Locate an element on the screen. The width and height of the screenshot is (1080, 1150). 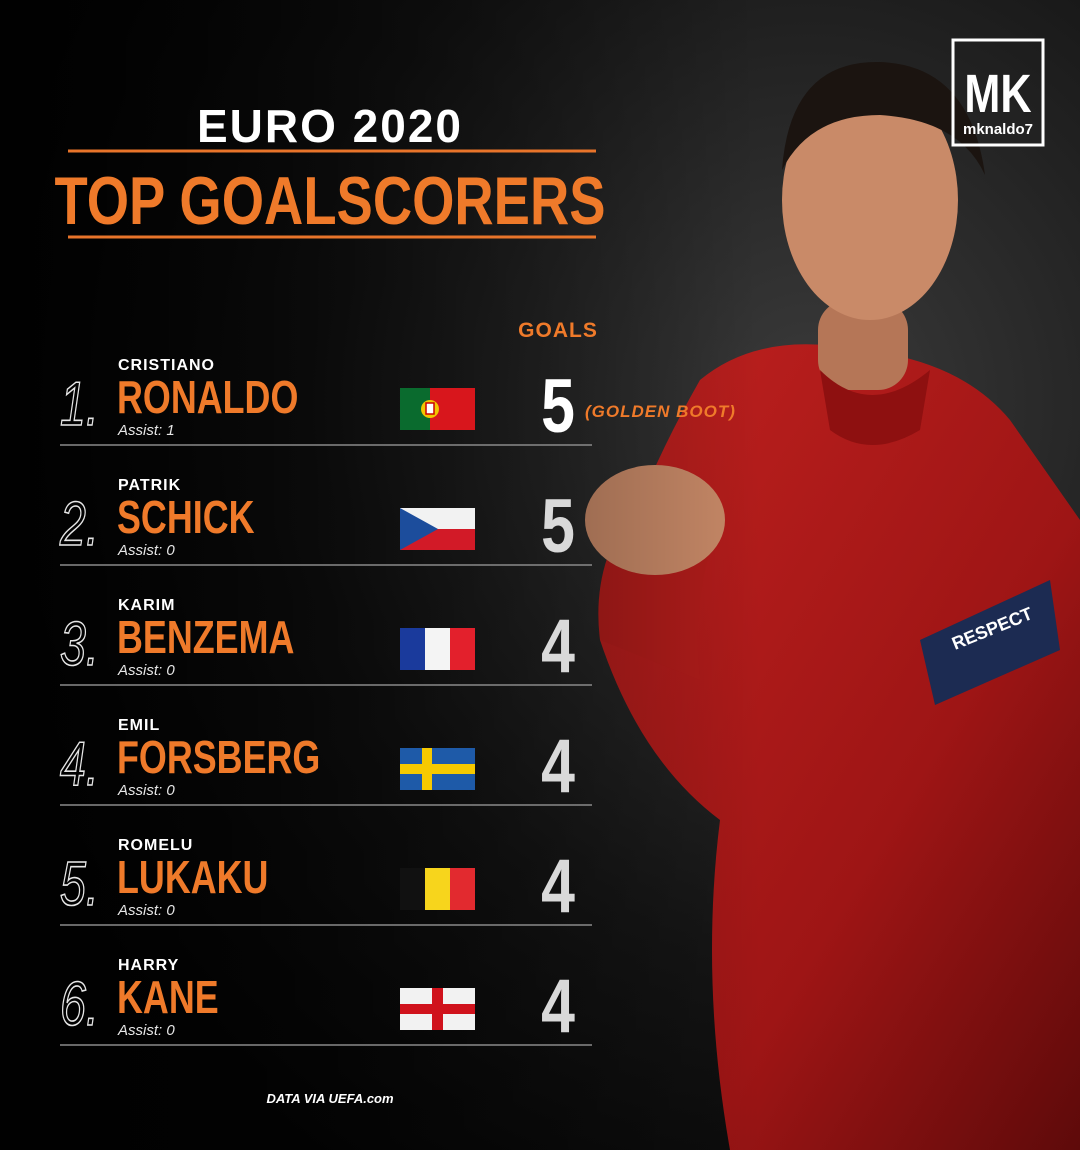
rank: 1. is located at coordinates (79, 403).